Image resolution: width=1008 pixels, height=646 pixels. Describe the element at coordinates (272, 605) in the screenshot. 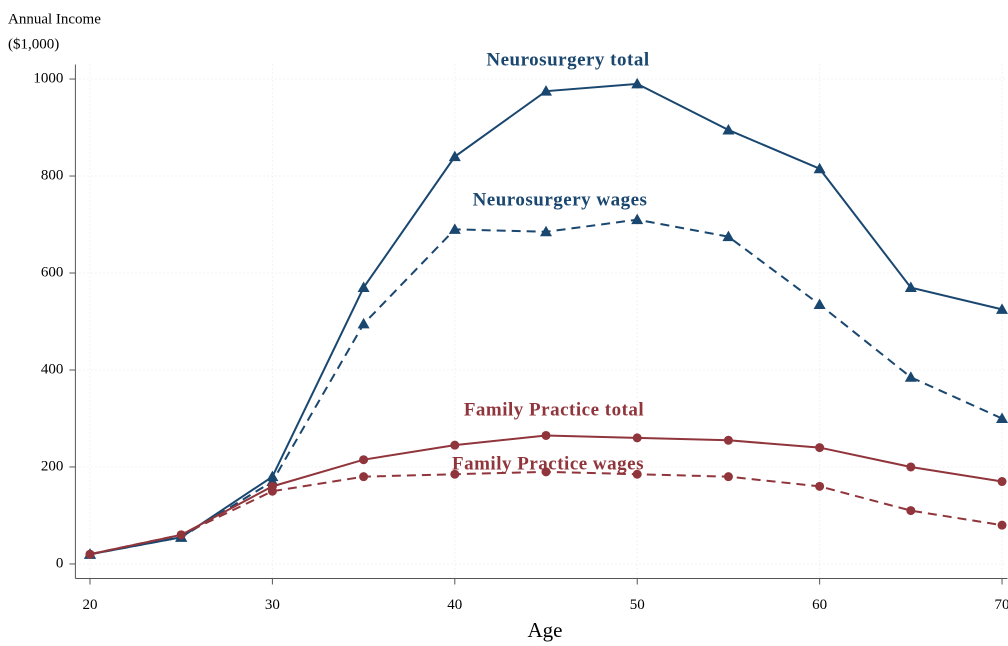

I see `x-tick-label: 30` at that location.